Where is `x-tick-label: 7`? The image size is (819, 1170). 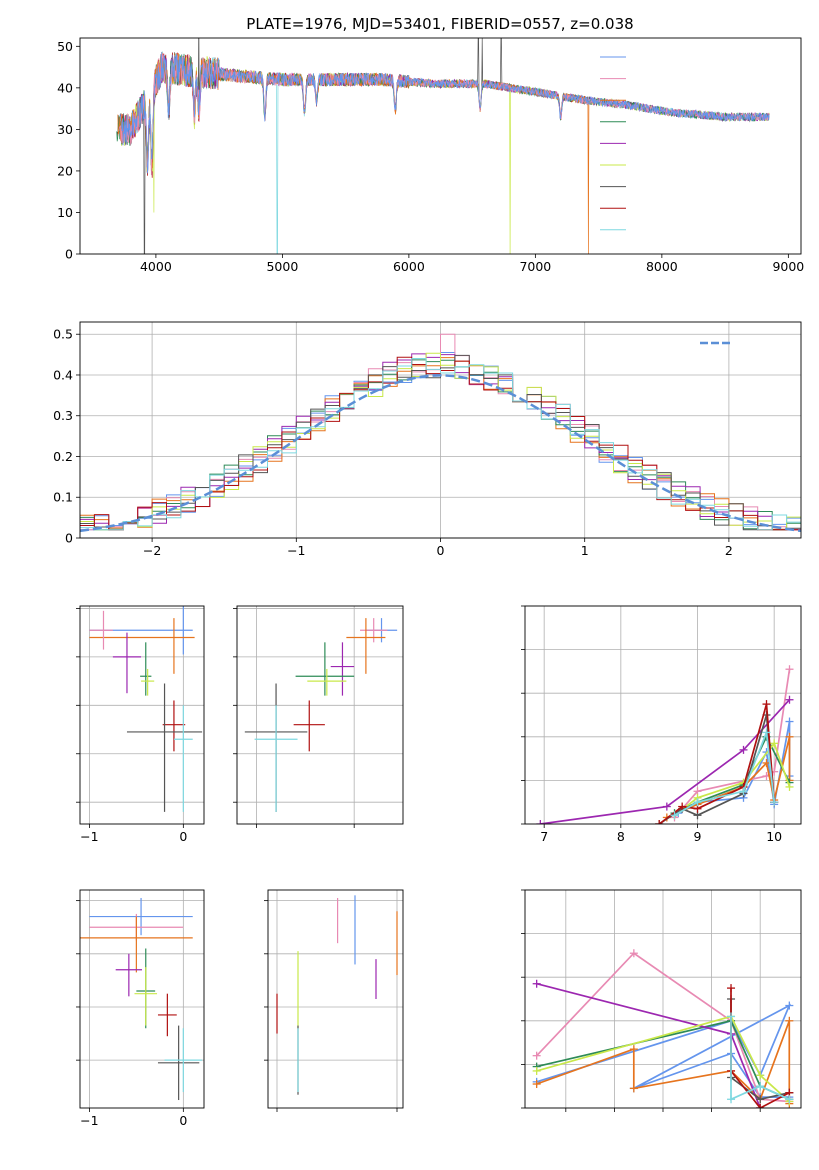
x-tick-label: 7 is located at coordinates (544, 836).